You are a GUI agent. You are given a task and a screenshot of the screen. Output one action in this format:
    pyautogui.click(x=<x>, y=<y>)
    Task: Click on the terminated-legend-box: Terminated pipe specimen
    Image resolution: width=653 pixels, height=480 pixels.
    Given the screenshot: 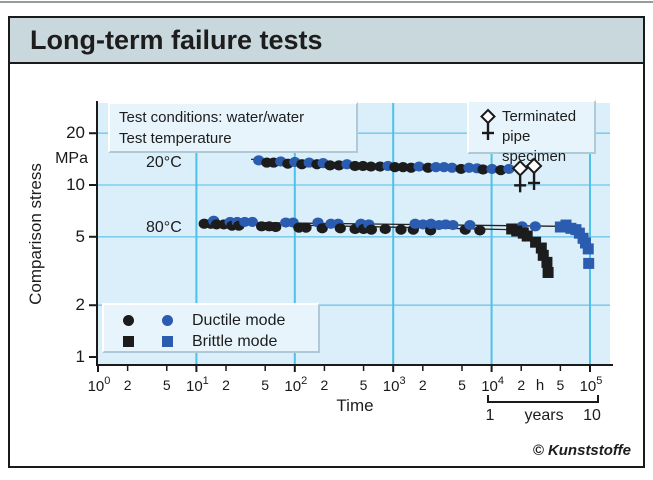 What is the action you would take?
    pyautogui.click(x=531, y=132)
    